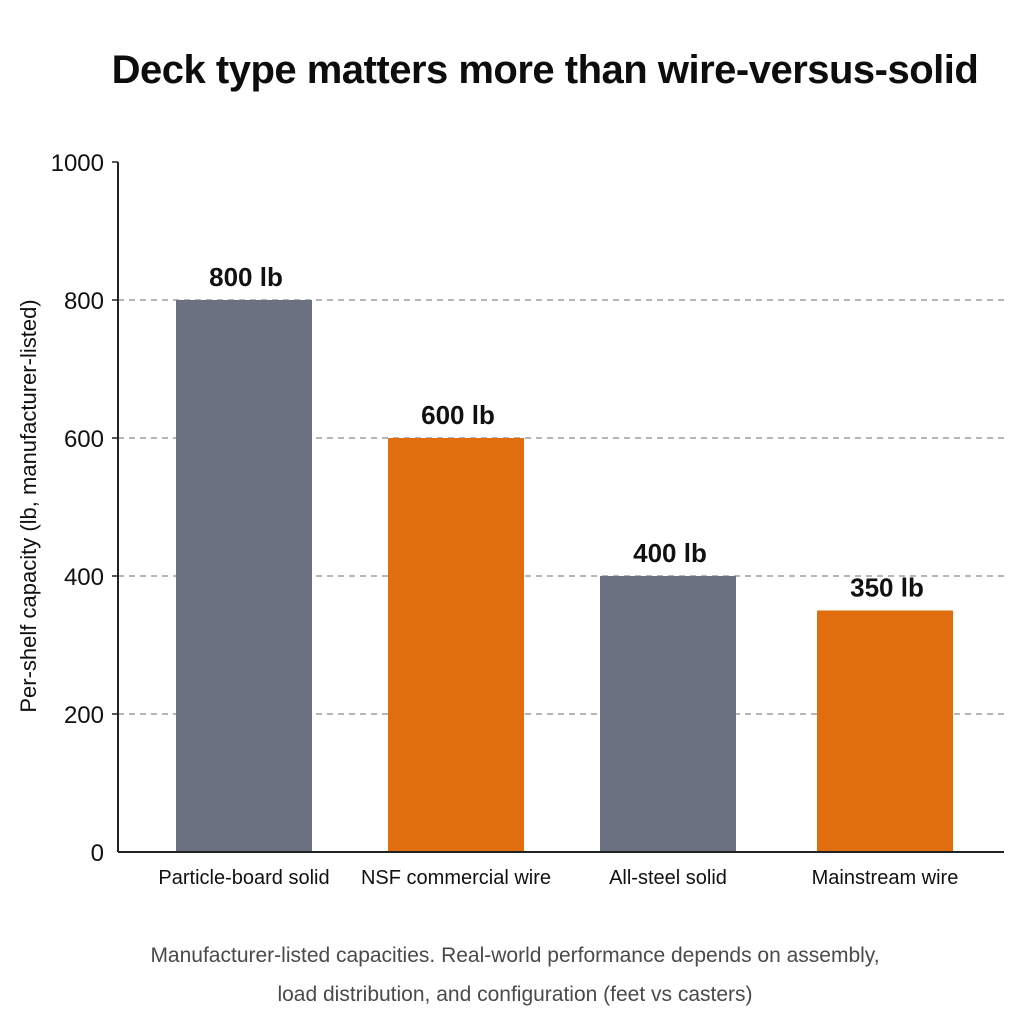  What do you see at coordinates (887, 588) in the screenshot?
I see `data-label: 350 lb` at bounding box center [887, 588].